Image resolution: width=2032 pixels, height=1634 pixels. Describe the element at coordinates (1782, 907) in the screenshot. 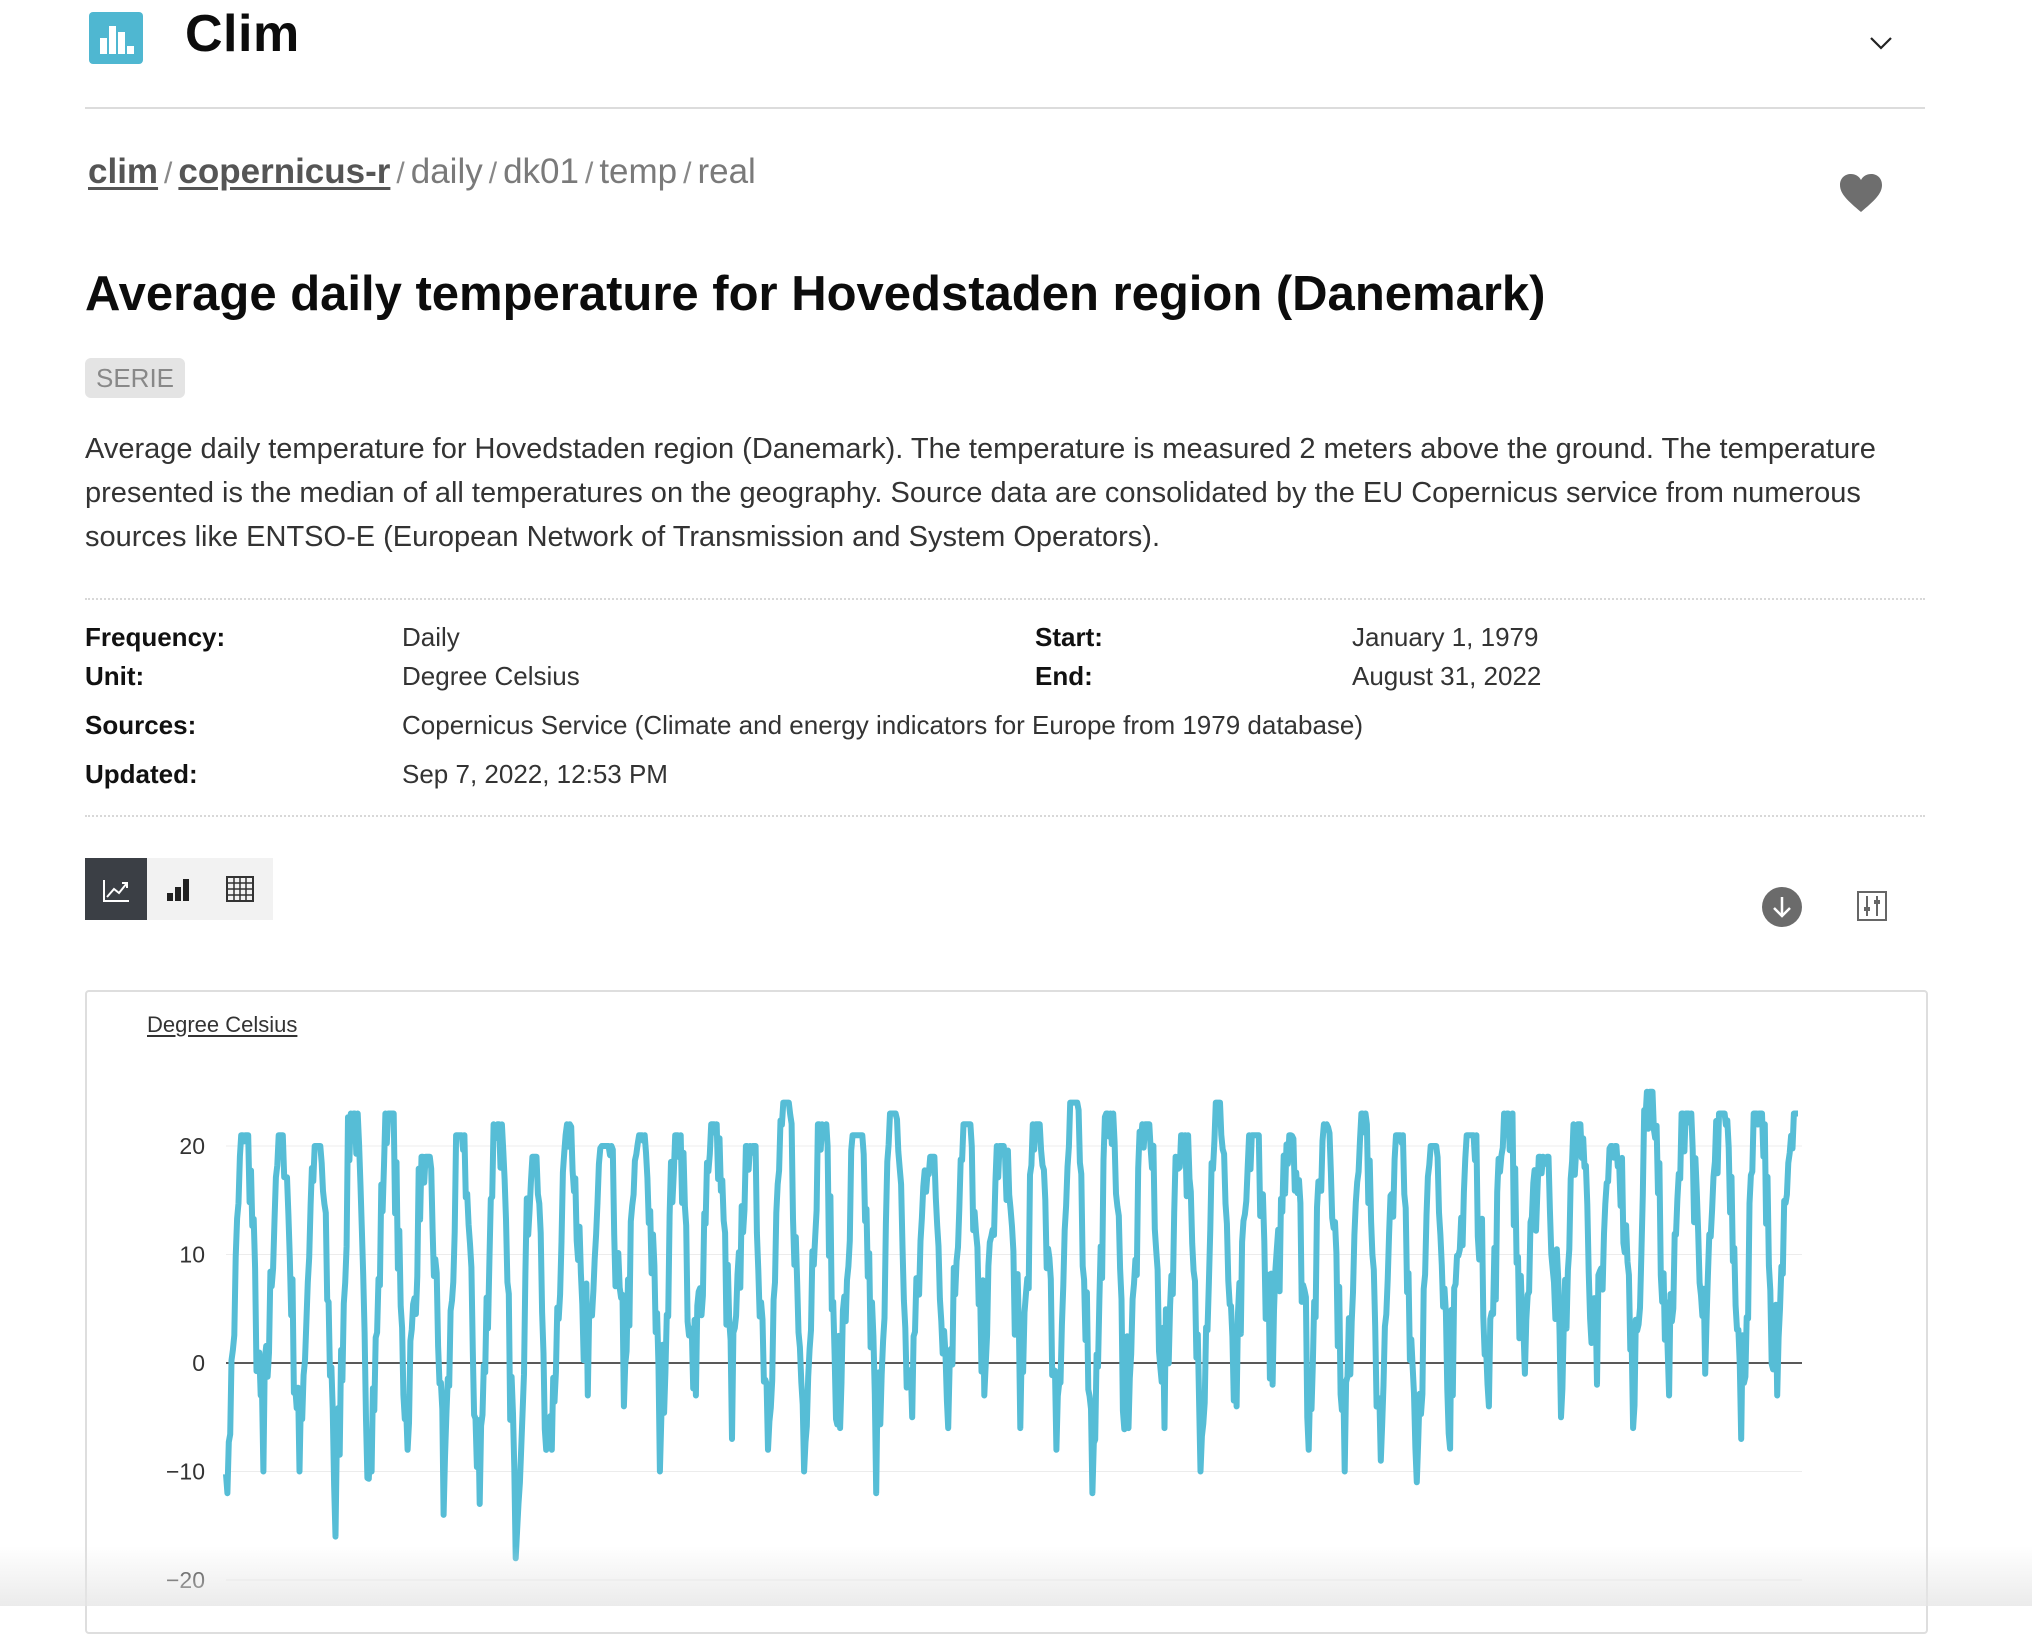

I see `download-icon` at that location.